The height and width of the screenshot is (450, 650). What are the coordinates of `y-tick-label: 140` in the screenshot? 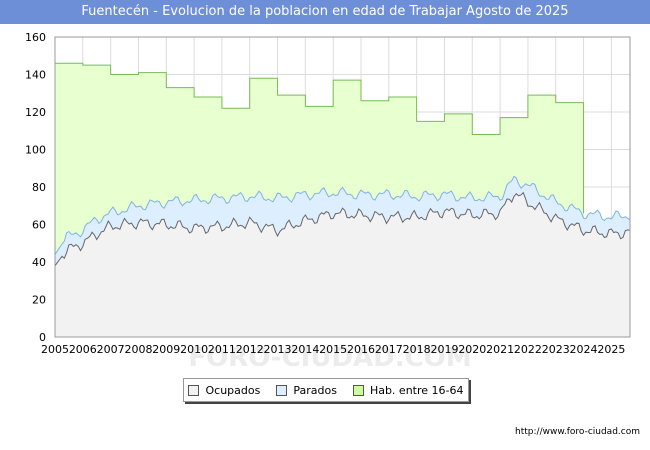 It's located at (35, 75).